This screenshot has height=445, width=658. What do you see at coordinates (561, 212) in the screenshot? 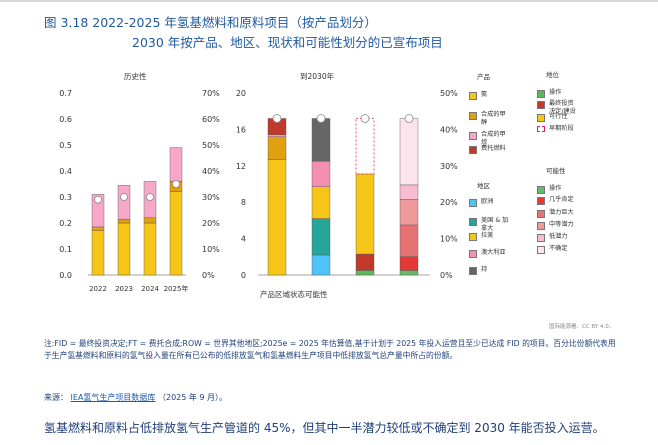
I see `legend-label: 潜力巨大` at bounding box center [561, 212].